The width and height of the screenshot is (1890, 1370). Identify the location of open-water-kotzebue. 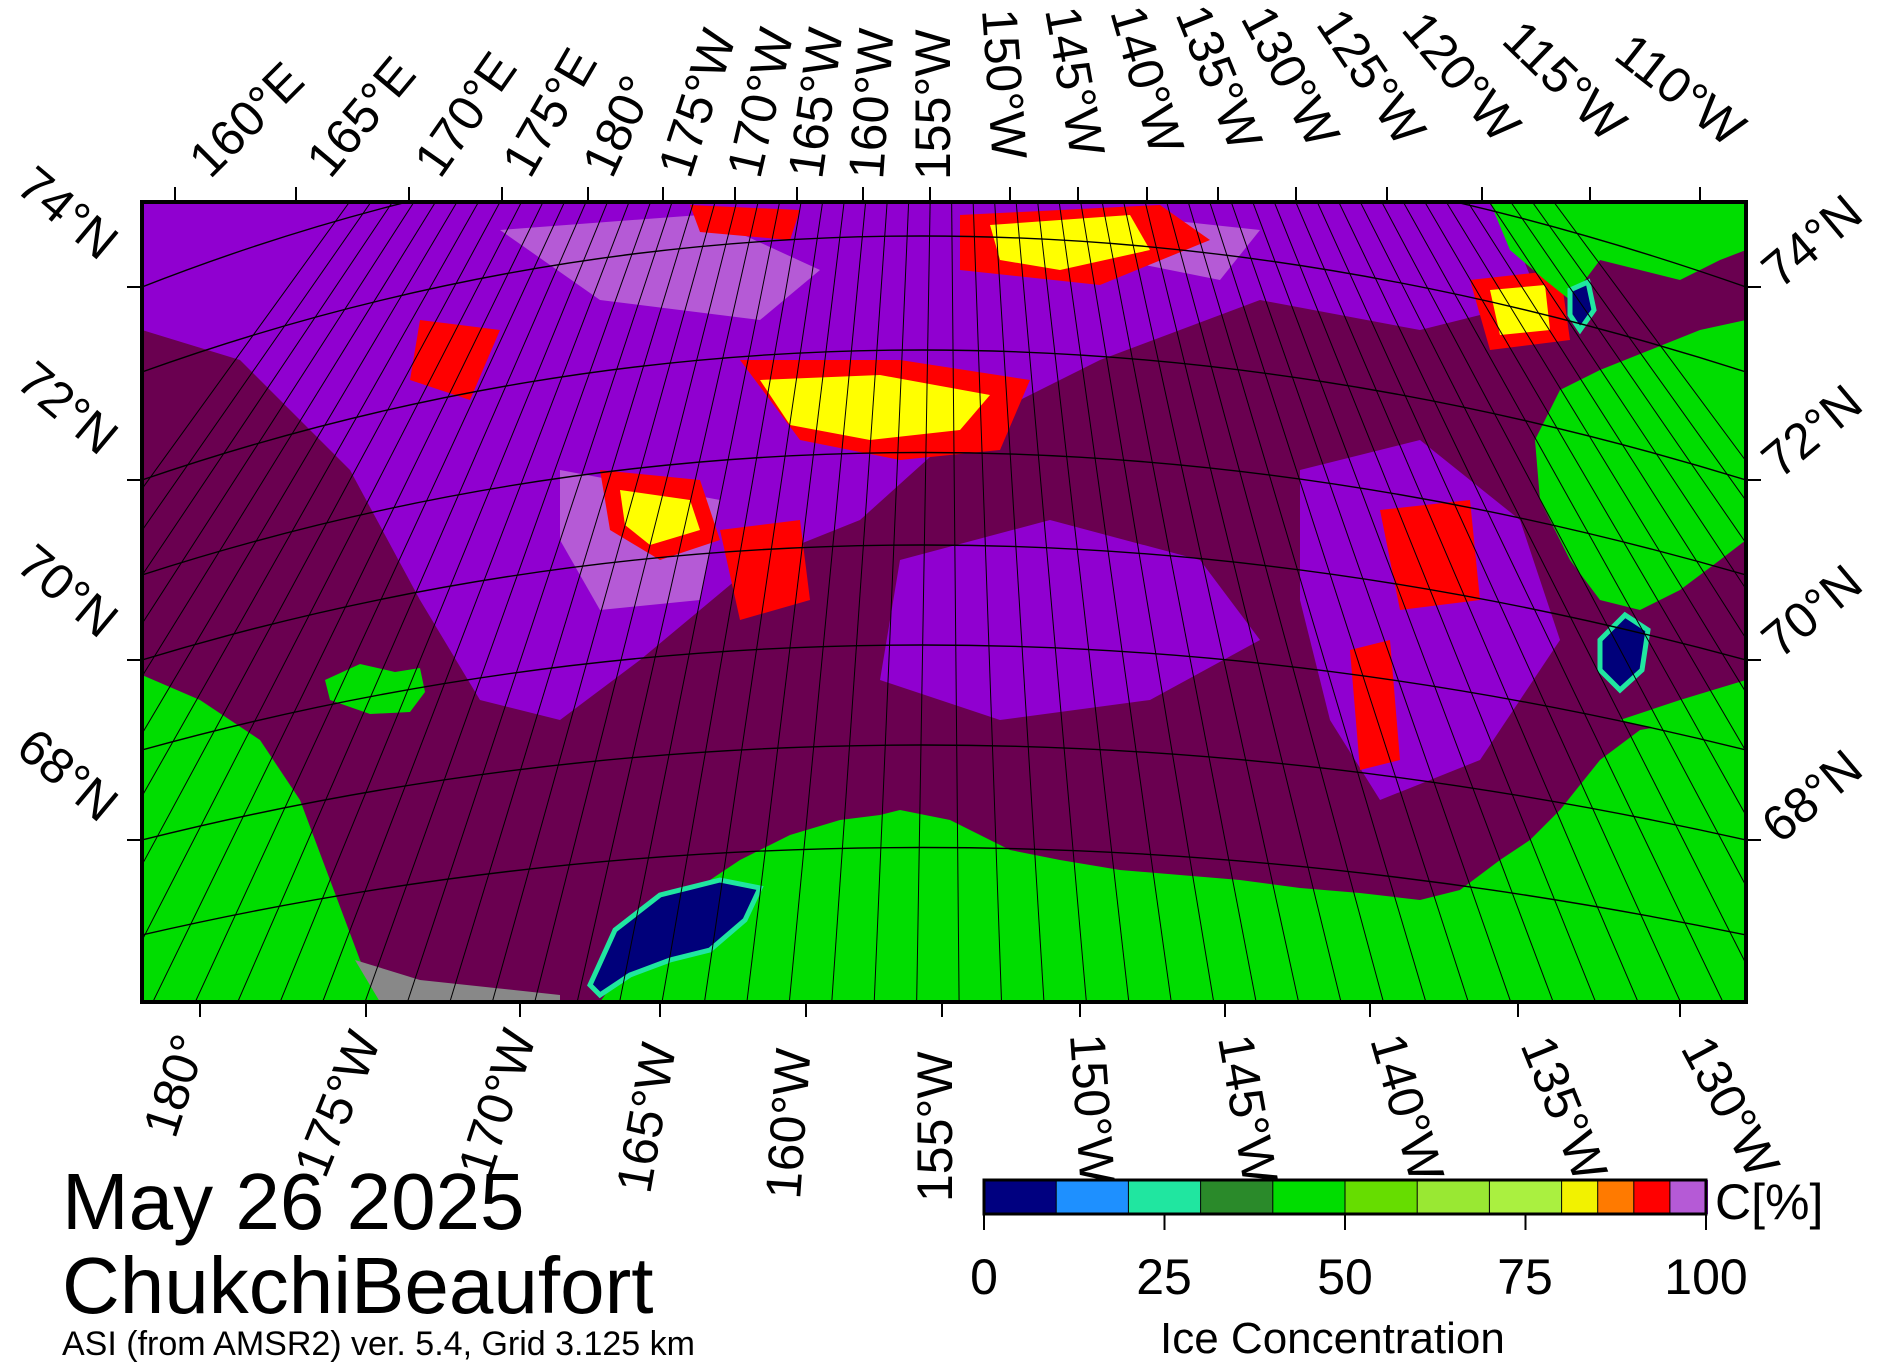
(675, 938).